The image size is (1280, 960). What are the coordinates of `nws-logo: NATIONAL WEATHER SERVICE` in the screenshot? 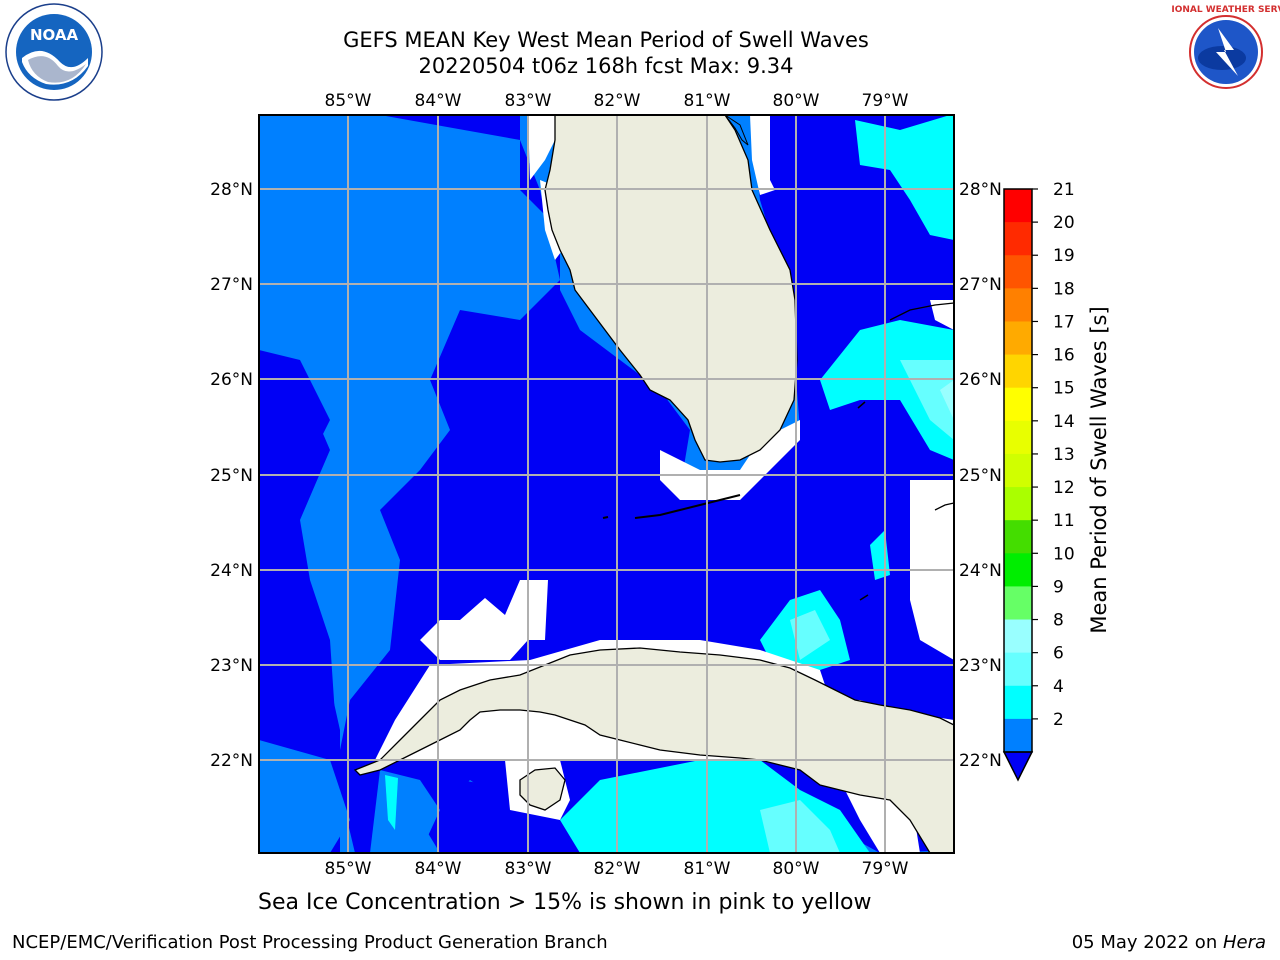 It's located at (1226, 52).